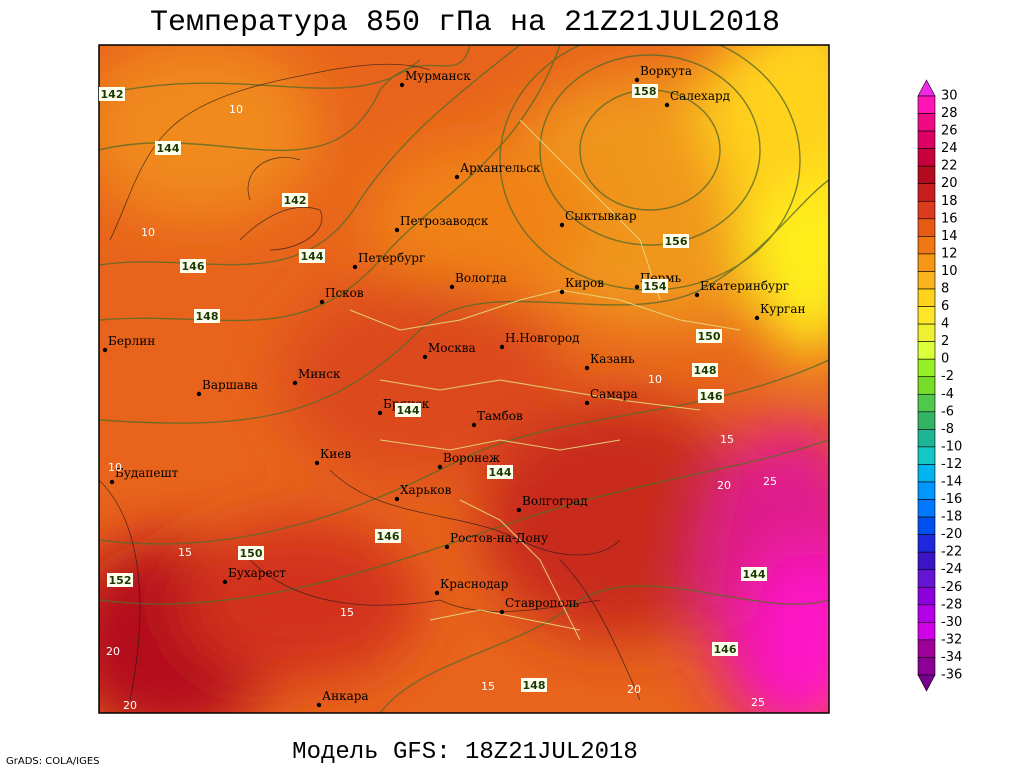 This screenshot has width=1024, height=768. Describe the element at coordinates (452, 348) in the screenshot. I see `city-label: Москва` at that location.